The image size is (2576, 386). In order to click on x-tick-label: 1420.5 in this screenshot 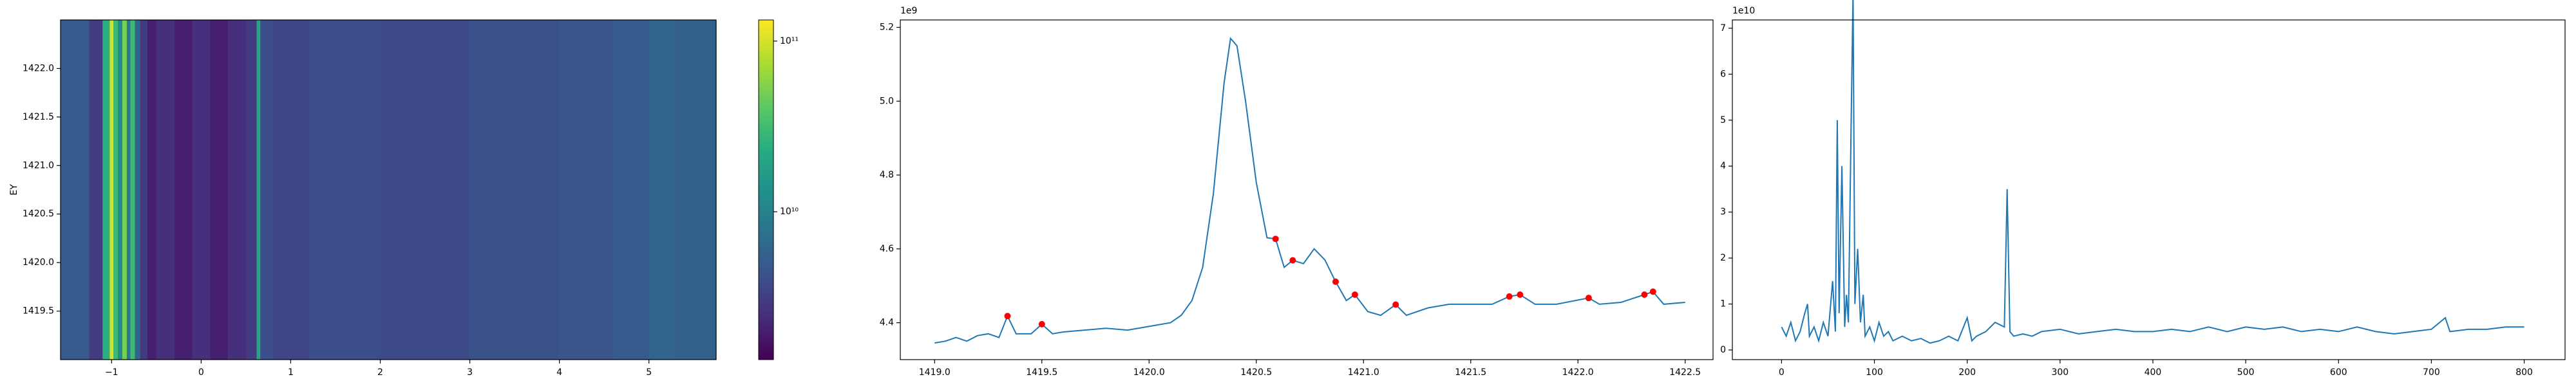, I will do `click(1256, 372)`.